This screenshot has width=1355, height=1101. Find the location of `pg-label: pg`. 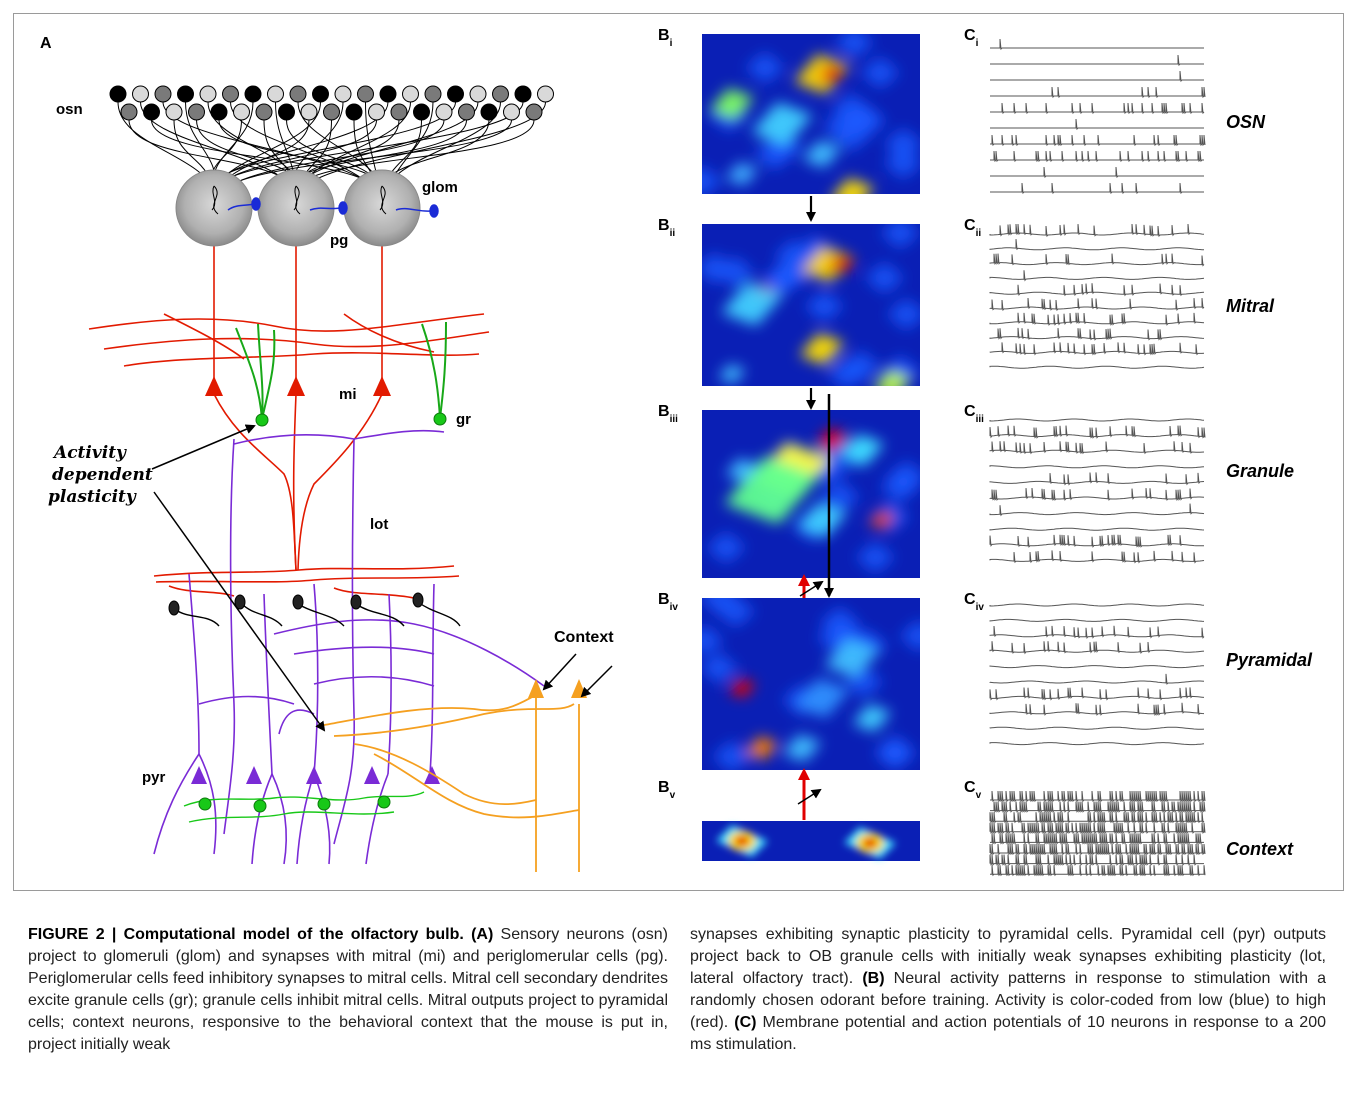

pg-label: pg is located at coordinates (339, 240).